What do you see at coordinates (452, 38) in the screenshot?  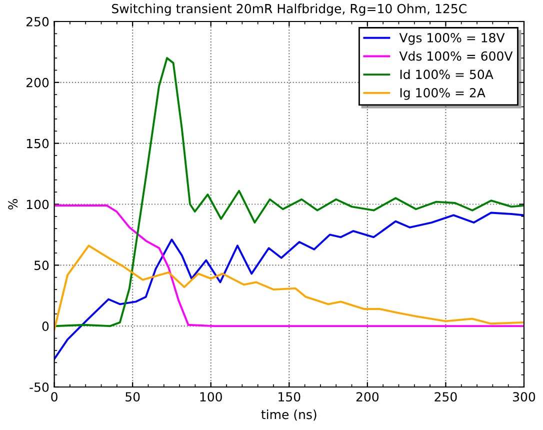 I see `legend-label: Vgs 100% = 18V` at bounding box center [452, 38].